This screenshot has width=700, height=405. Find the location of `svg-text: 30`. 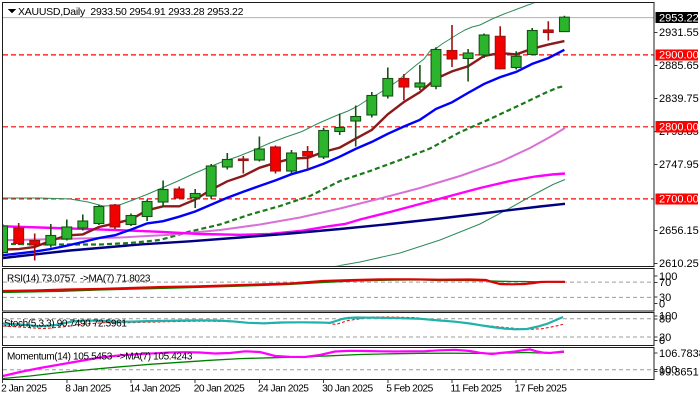

svg-text: 30 is located at coordinates (665, 298).